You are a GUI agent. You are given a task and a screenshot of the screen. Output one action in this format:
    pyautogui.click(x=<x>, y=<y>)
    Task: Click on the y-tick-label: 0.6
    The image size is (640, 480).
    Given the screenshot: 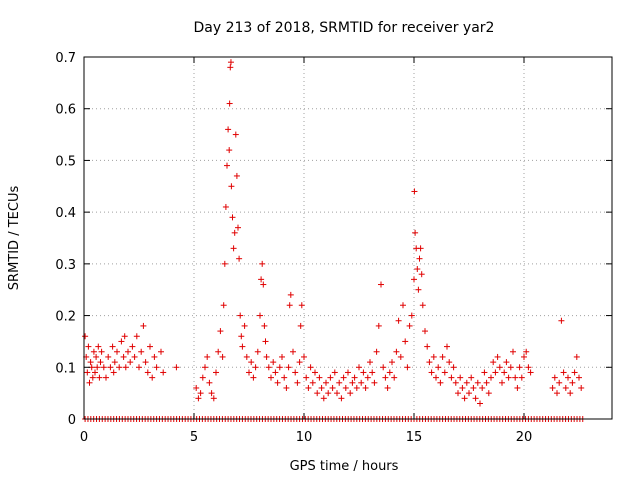 What is the action you would take?
    pyautogui.click(x=65, y=110)
    